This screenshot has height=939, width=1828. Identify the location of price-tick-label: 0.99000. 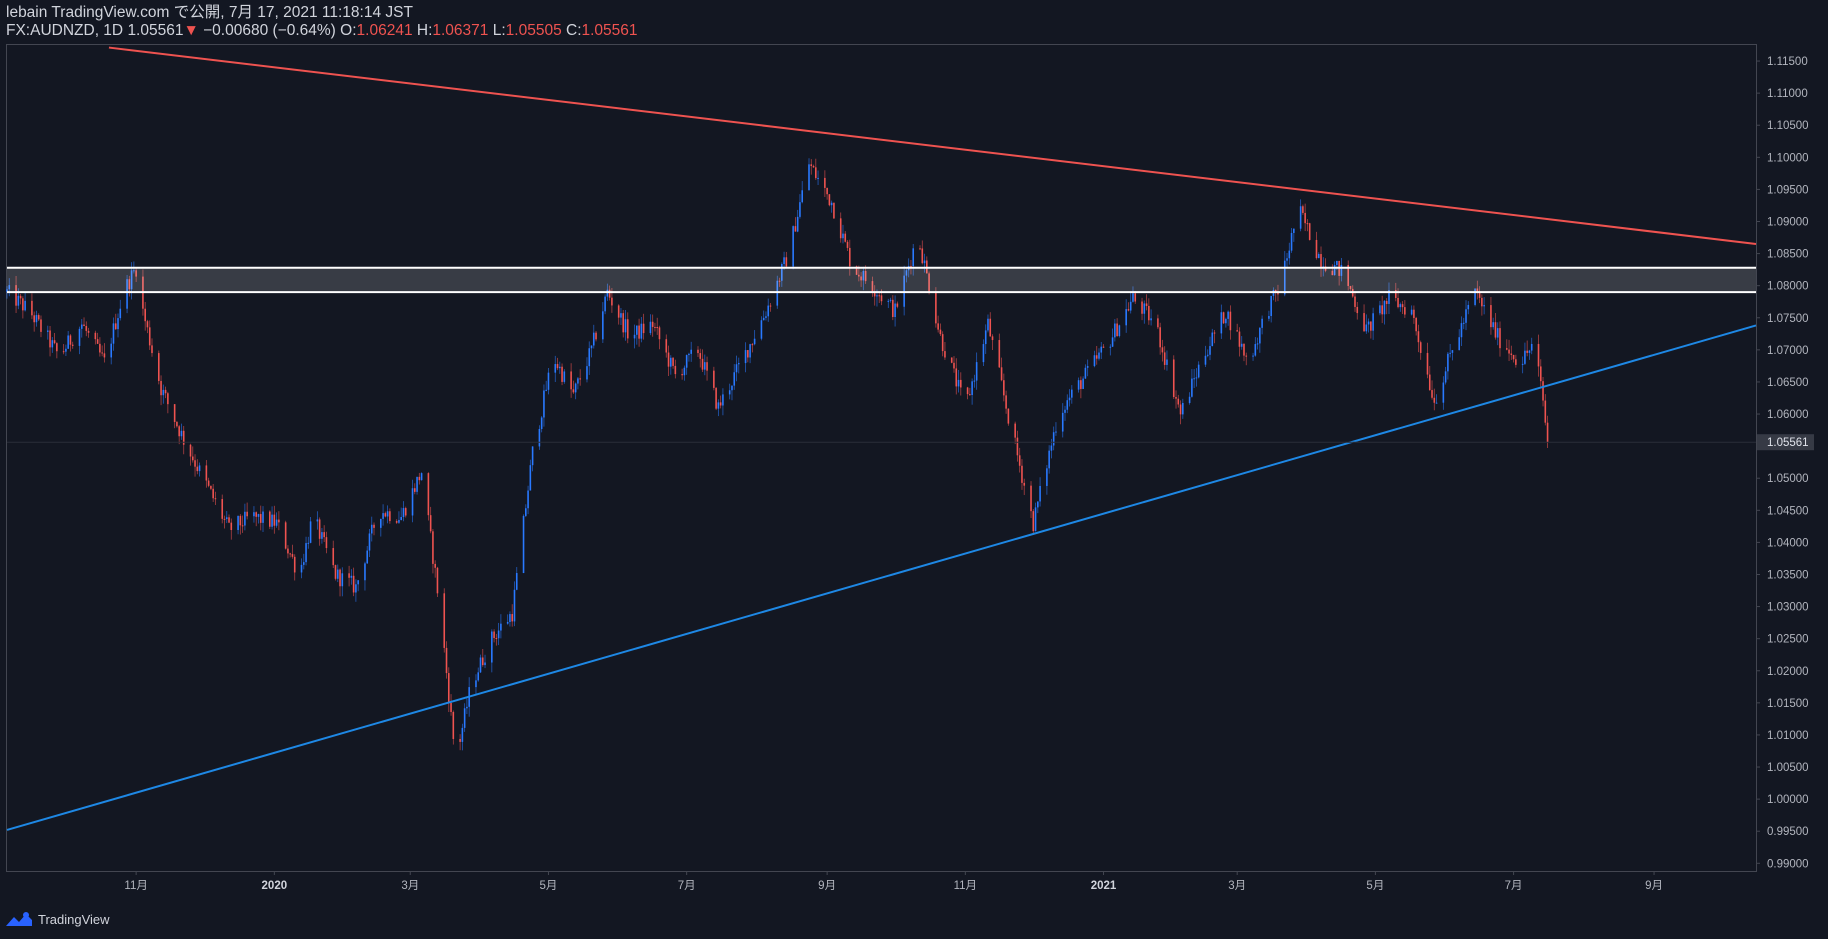
(1788, 864).